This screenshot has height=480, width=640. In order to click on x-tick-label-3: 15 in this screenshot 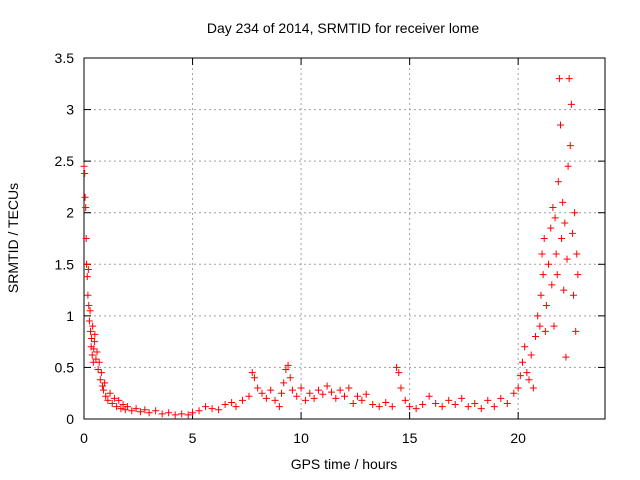, I will do `click(410, 438)`.